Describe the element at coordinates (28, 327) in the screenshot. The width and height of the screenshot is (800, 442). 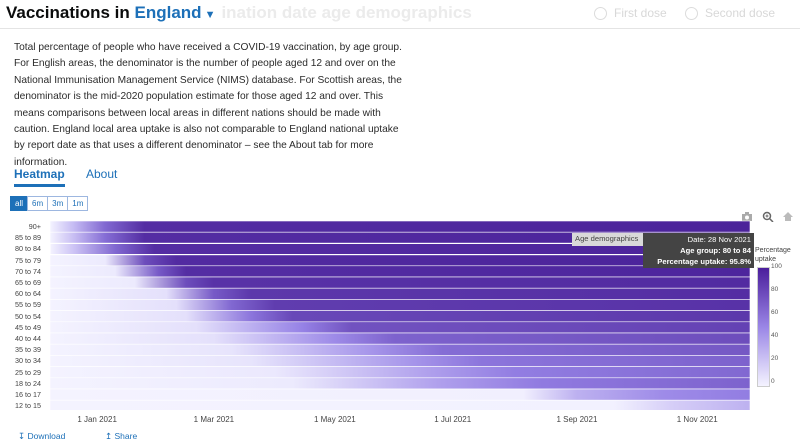
I see `y-tick-label: 45 to 49` at that location.